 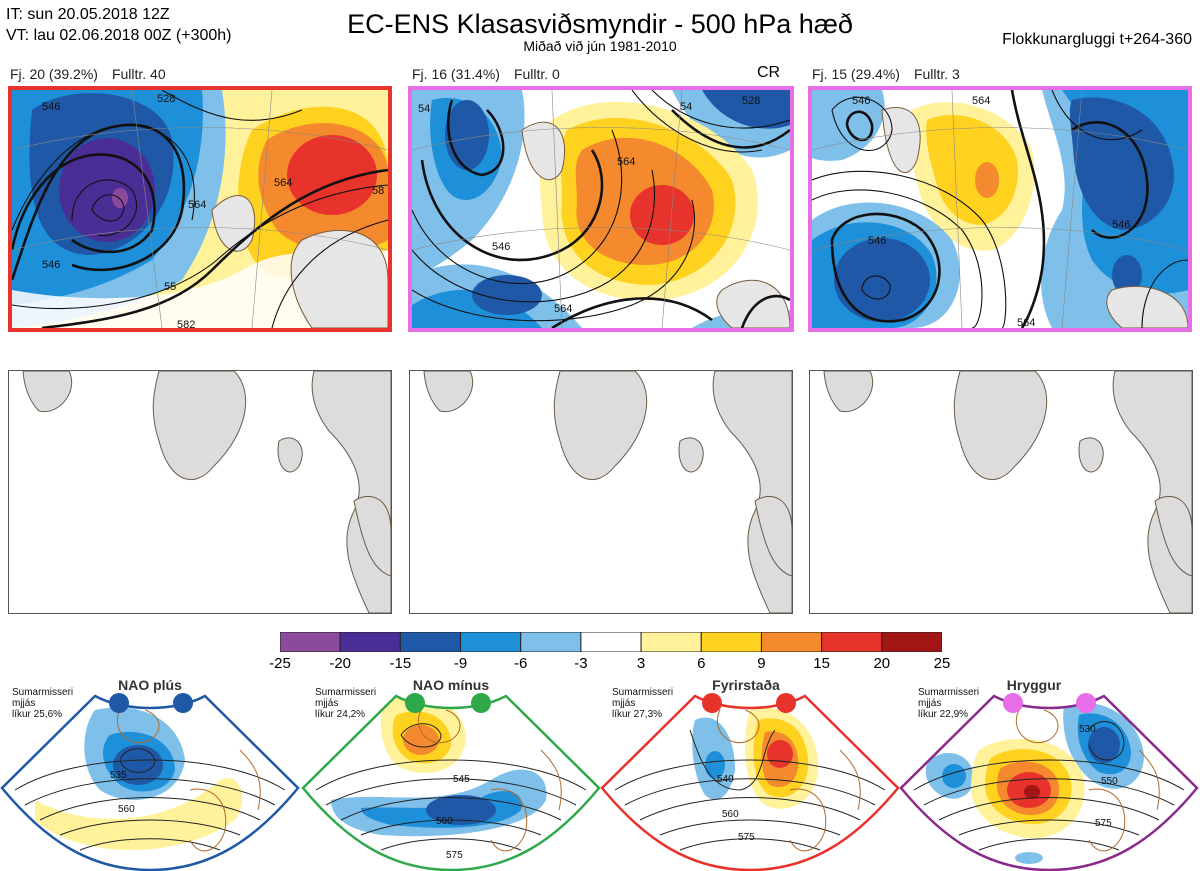 I want to click on regime-2-title: NAO mínus, so click(x=451, y=685).